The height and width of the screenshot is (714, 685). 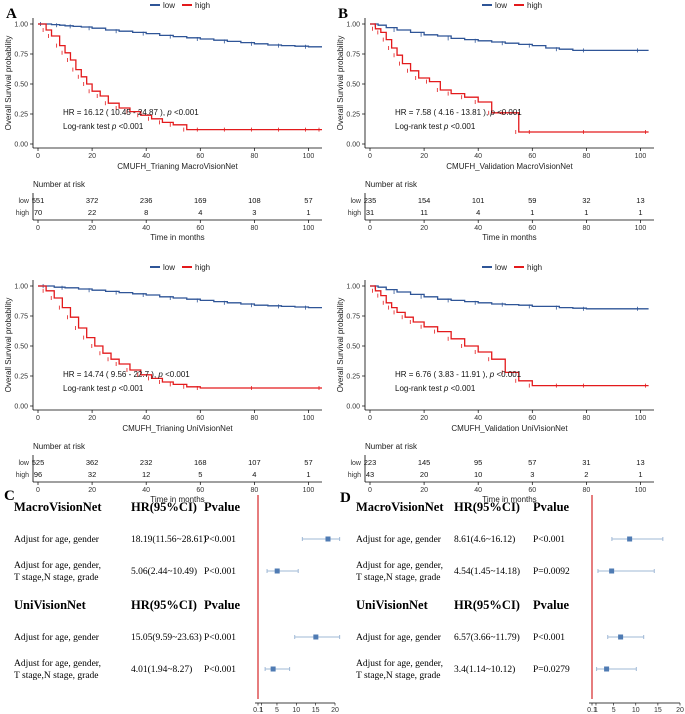 What do you see at coordinates (38, 228) in the screenshot?
I see `risk-x-tick-label: 0` at bounding box center [38, 228].